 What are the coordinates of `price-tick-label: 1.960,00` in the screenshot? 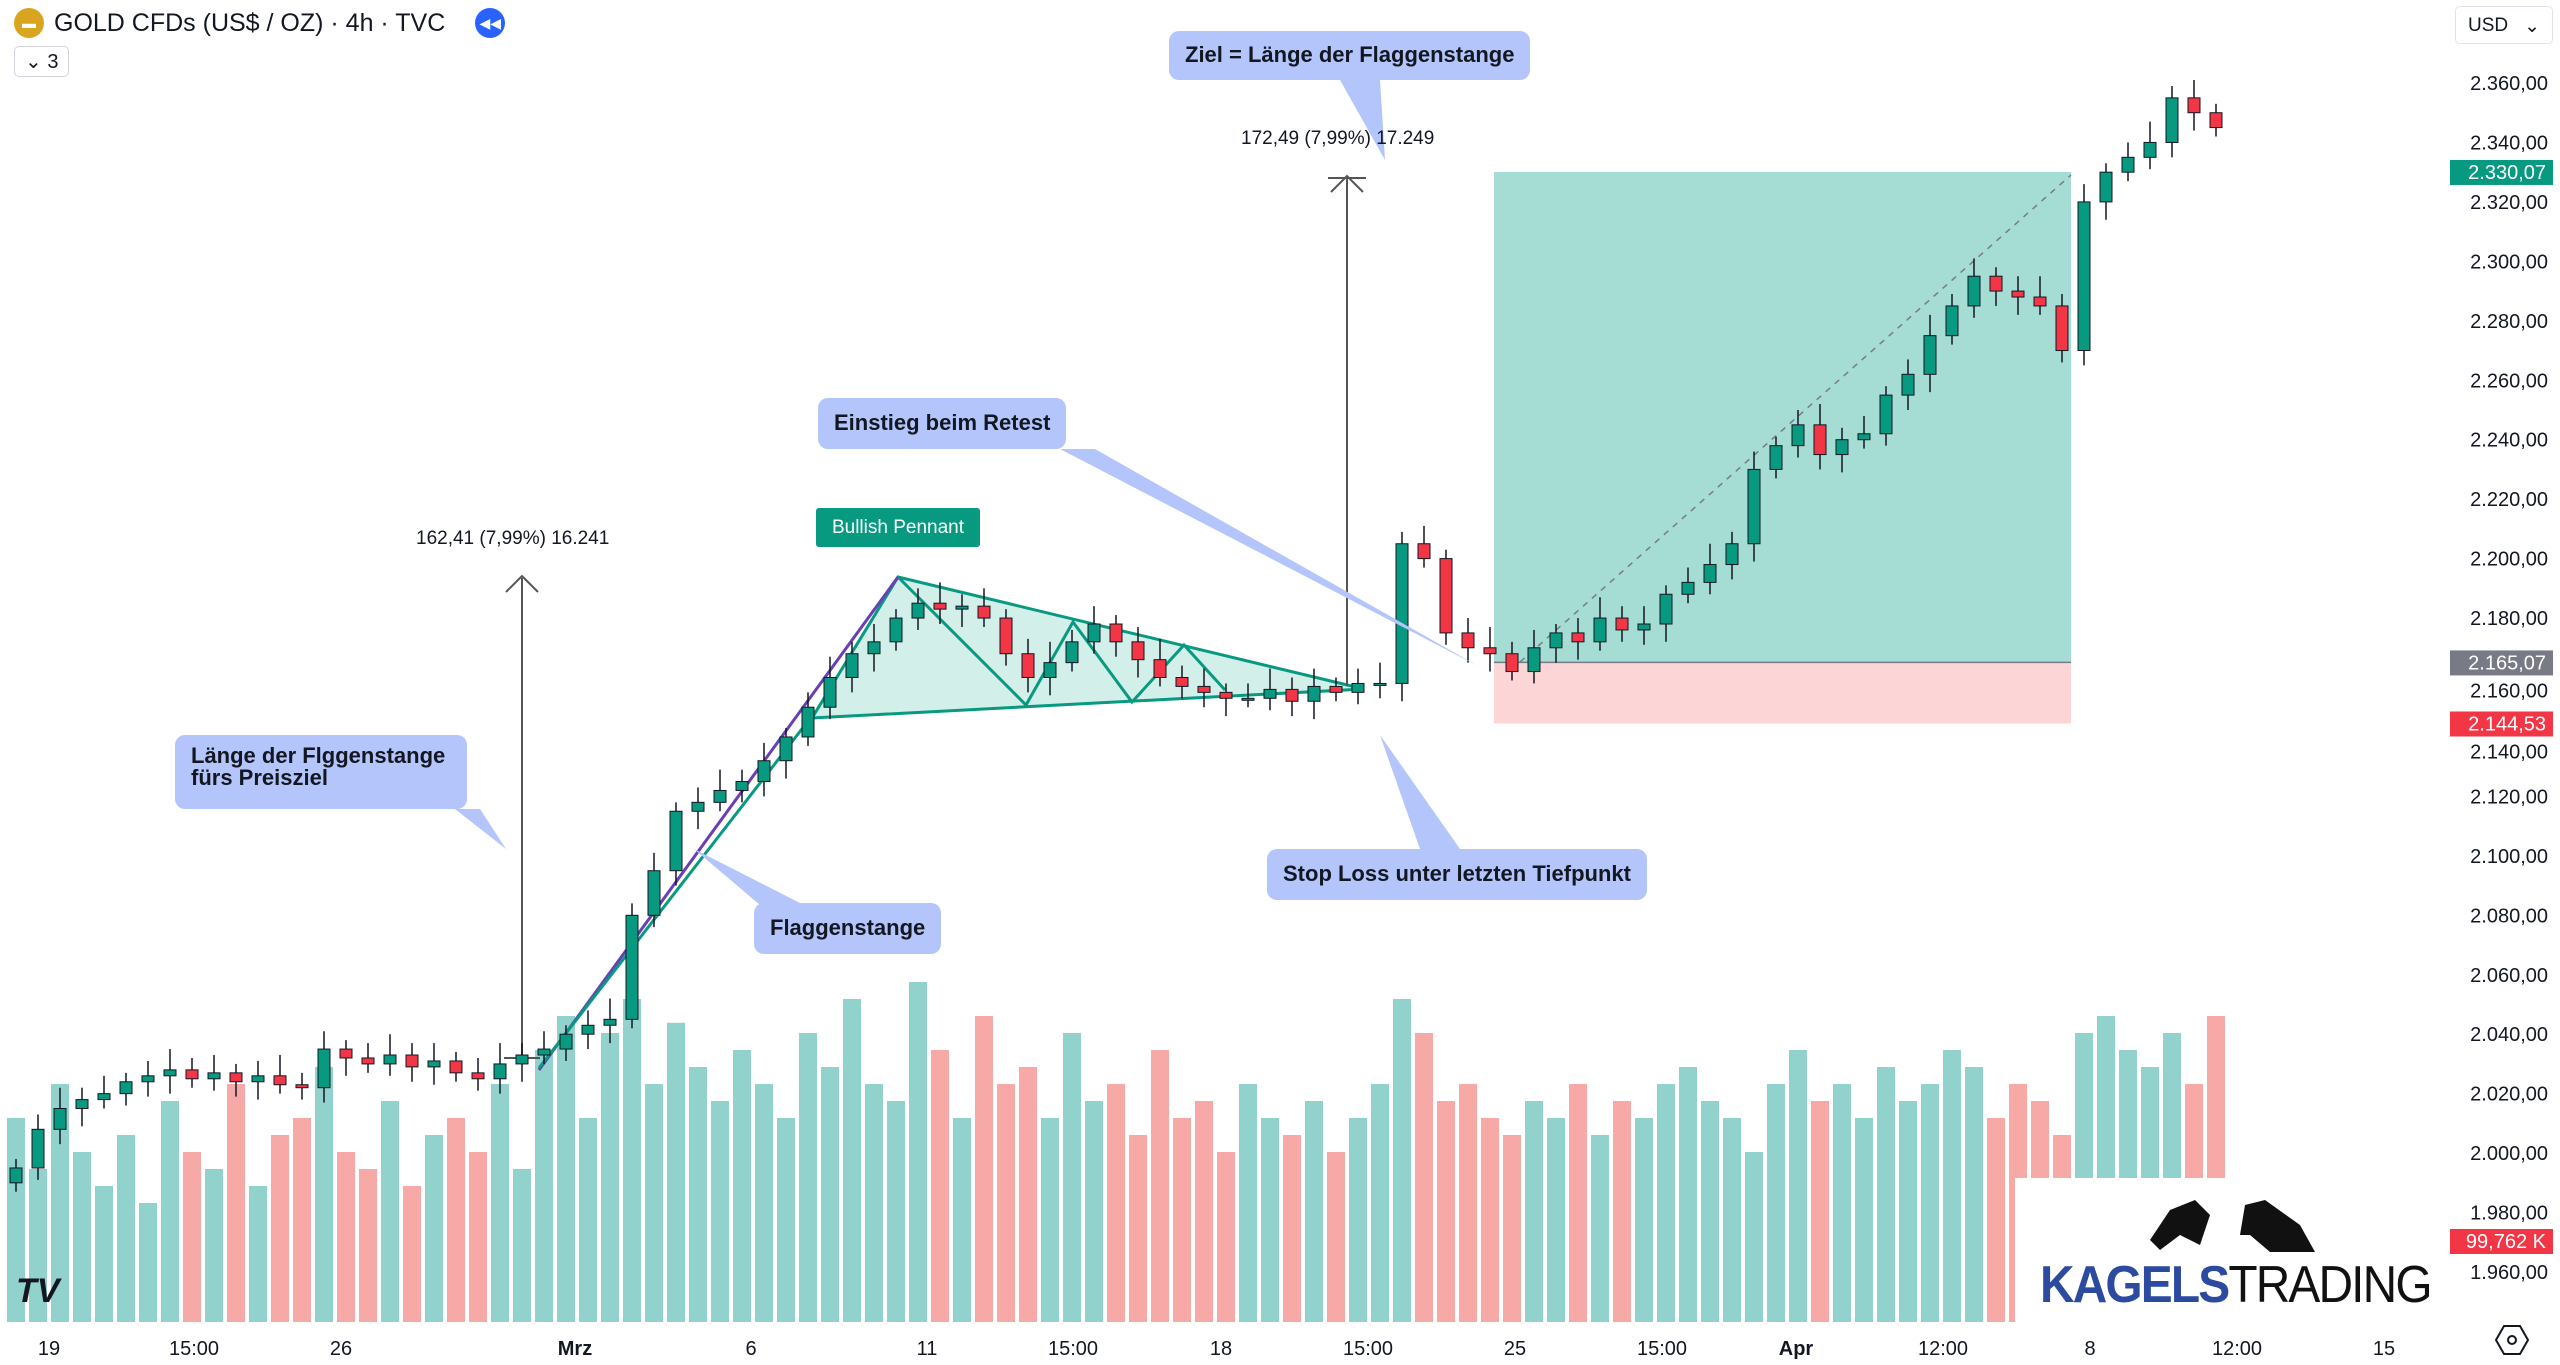 It's located at (2509, 1273).